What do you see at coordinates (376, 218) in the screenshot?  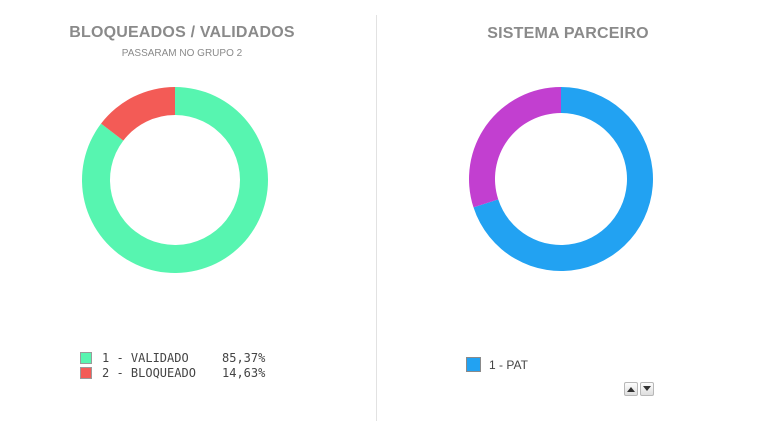 I see `panel-divider` at bounding box center [376, 218].